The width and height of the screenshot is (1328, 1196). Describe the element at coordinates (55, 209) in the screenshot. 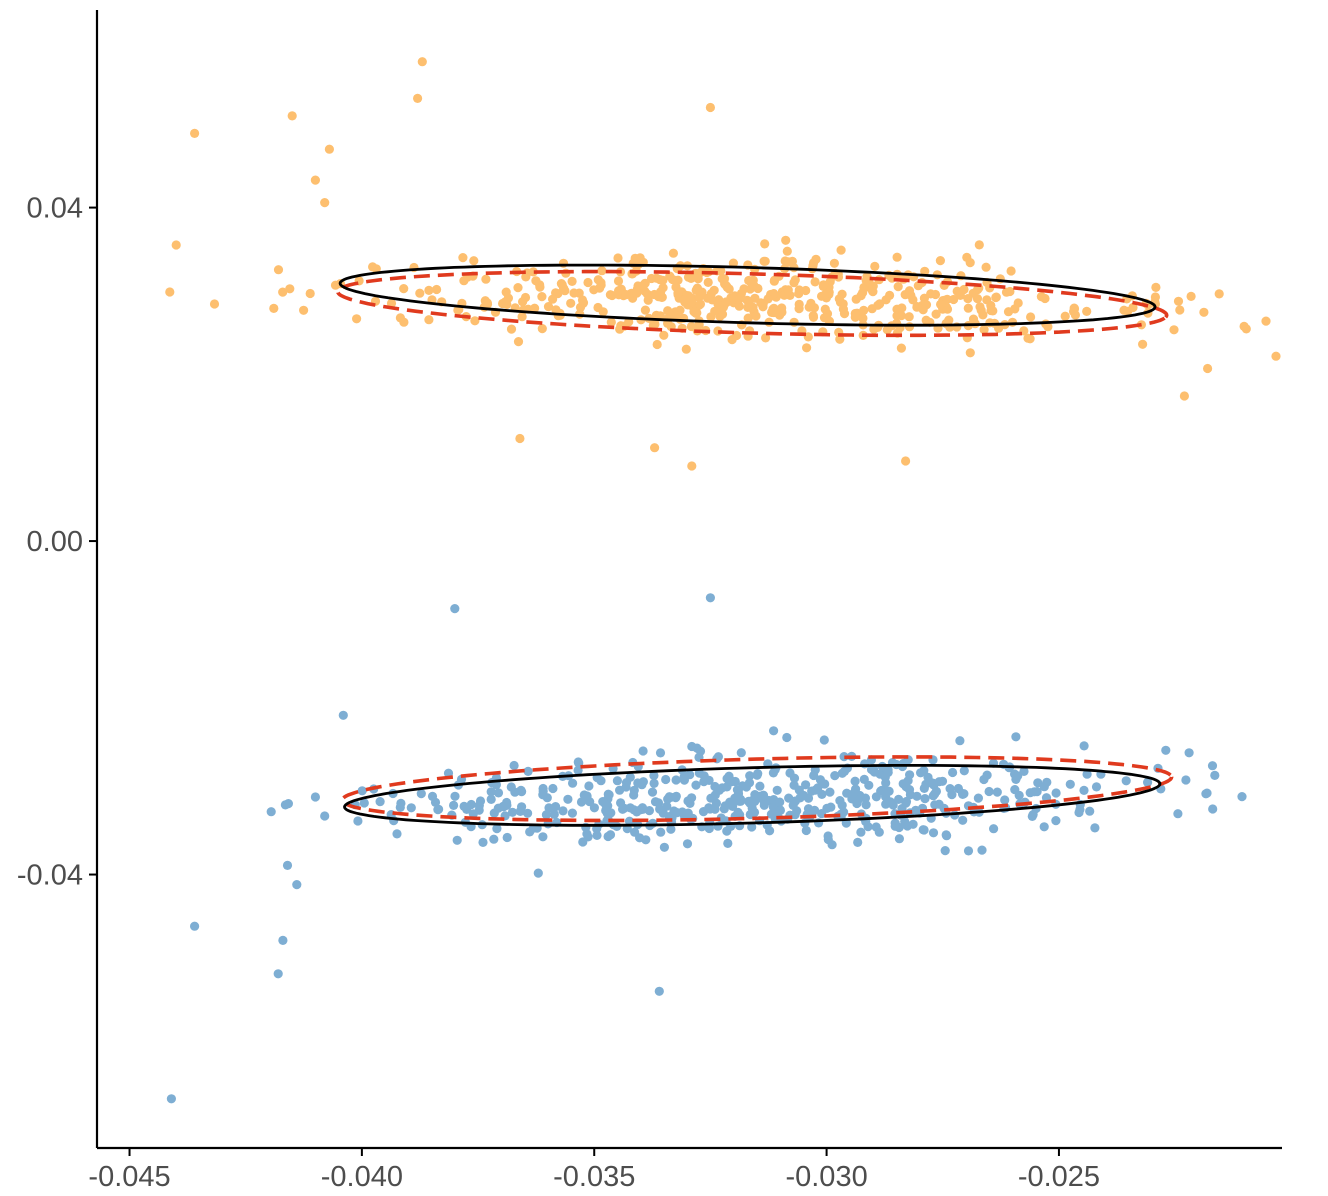

I see `y-tick-label: 0.04` at that location.